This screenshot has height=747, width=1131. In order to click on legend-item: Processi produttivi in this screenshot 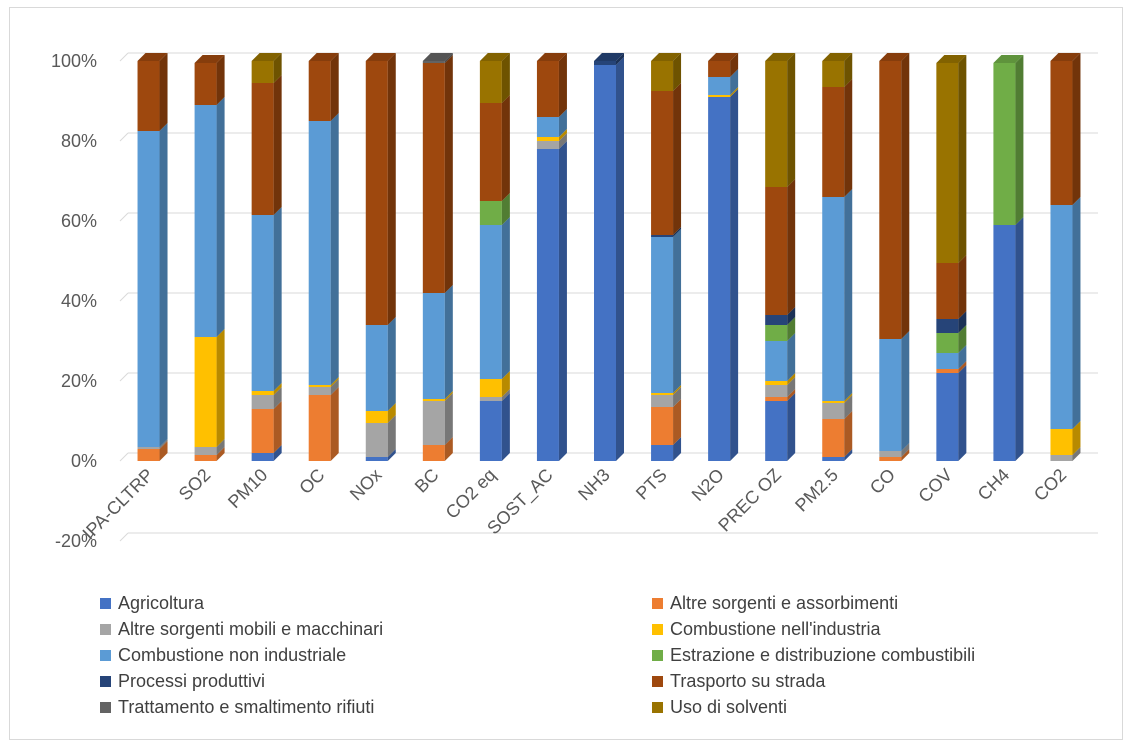, I will do `click(376, 681)`.